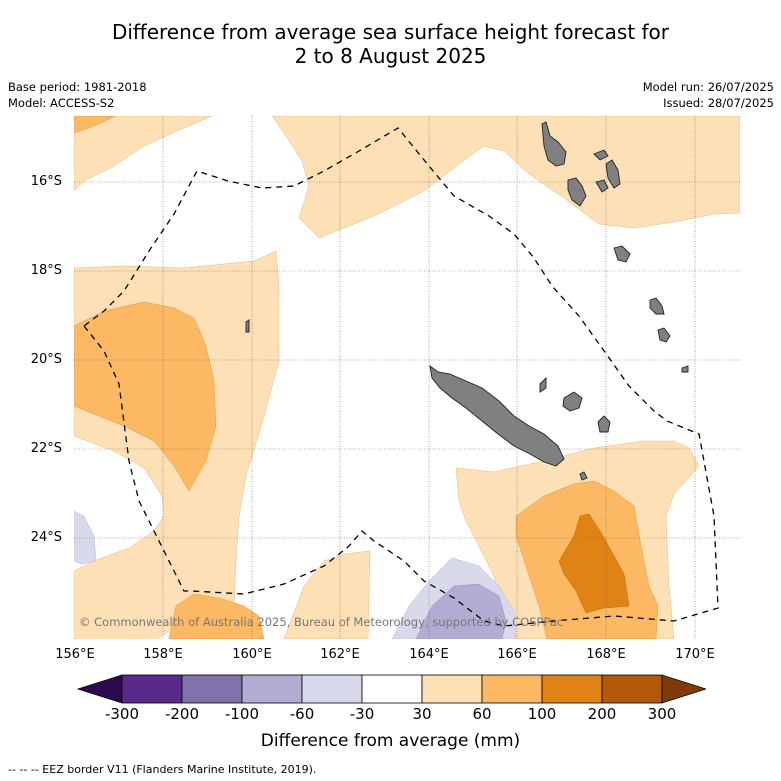  I want to click on lat-tick-24s: 24°S, so click(46, 537).